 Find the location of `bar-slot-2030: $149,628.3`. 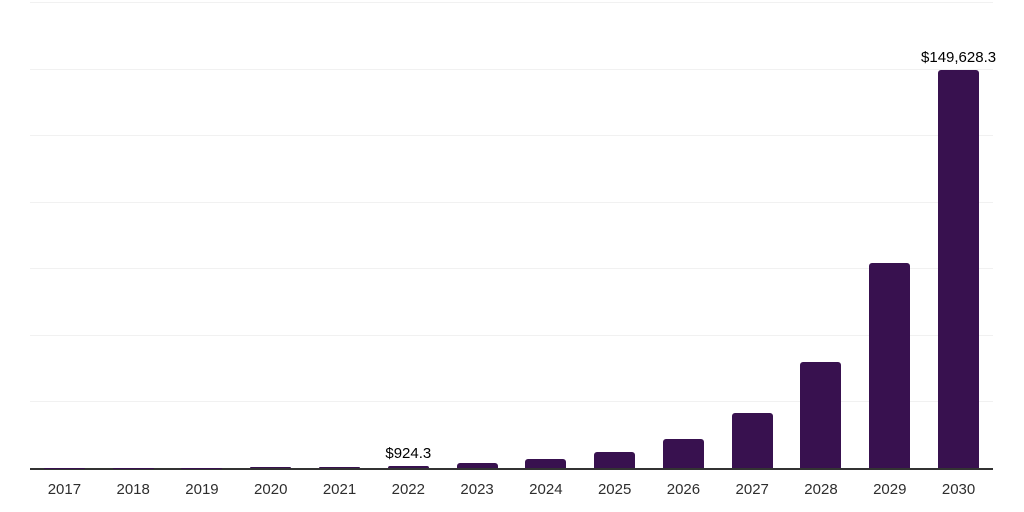

bar-slot-2030: $149,628.3 is located at coordinates (959, 235).